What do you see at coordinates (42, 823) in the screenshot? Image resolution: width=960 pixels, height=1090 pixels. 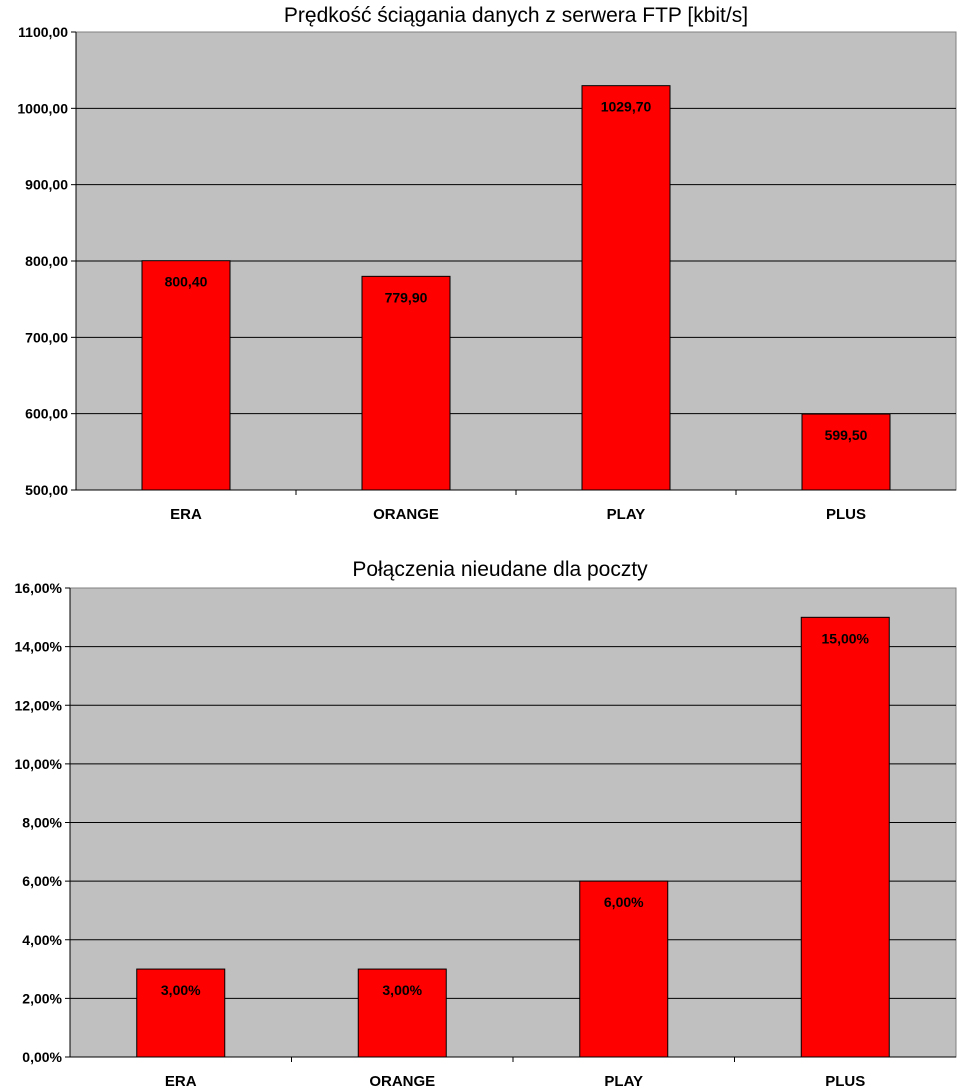 I see `y-tick-label: 8,00%` at bounding box center [42, 823].